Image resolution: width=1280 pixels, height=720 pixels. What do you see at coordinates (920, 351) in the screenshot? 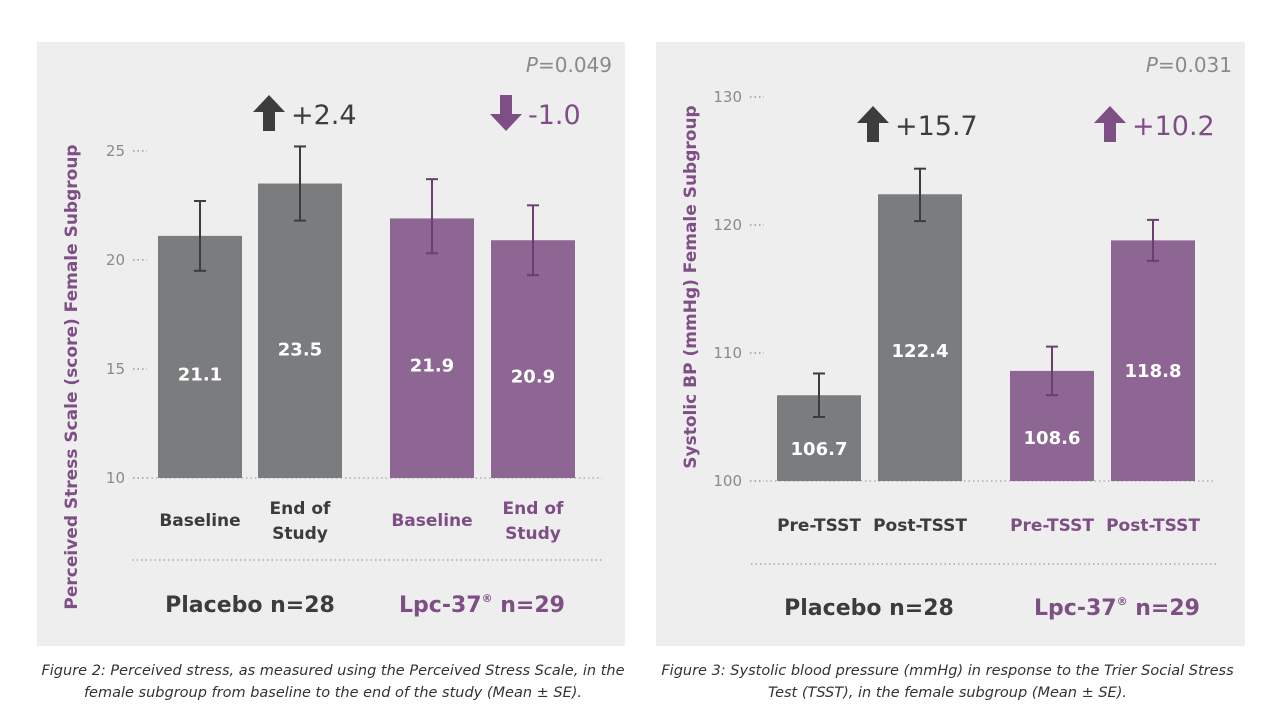
I see `bar-value-label: 122.4` at bounding box center [920, 351].